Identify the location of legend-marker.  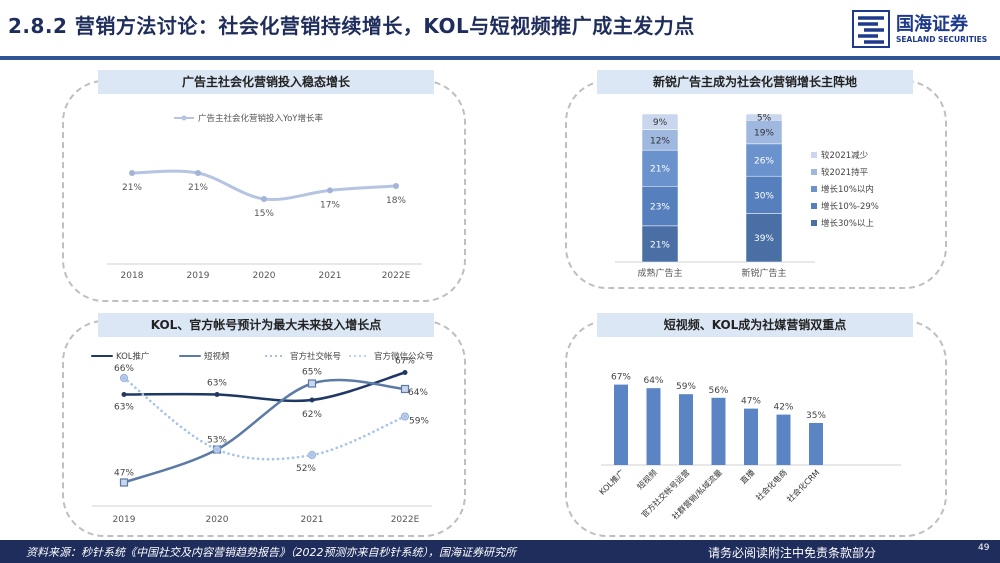
(184, 118).